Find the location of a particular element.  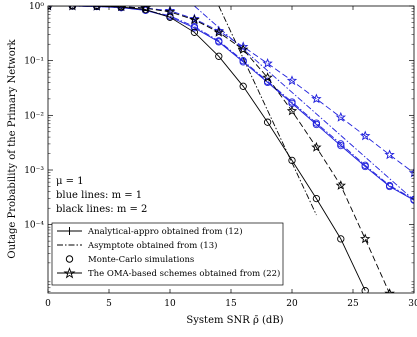

x-tick-label-25: 25 is located at coordinates (353, 304).